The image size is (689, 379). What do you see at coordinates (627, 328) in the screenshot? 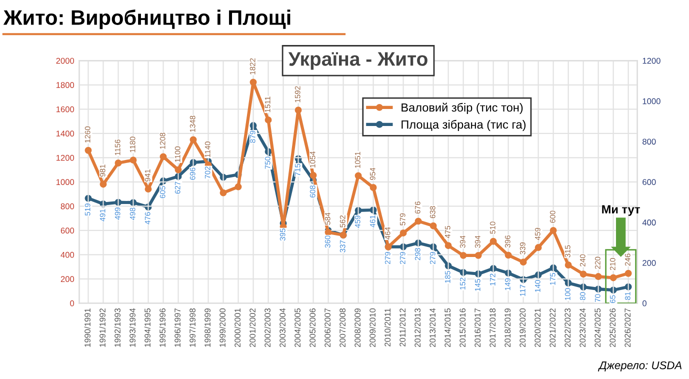
I see `x-tick-label: 2026/2027` at bounding box center [627, 328].